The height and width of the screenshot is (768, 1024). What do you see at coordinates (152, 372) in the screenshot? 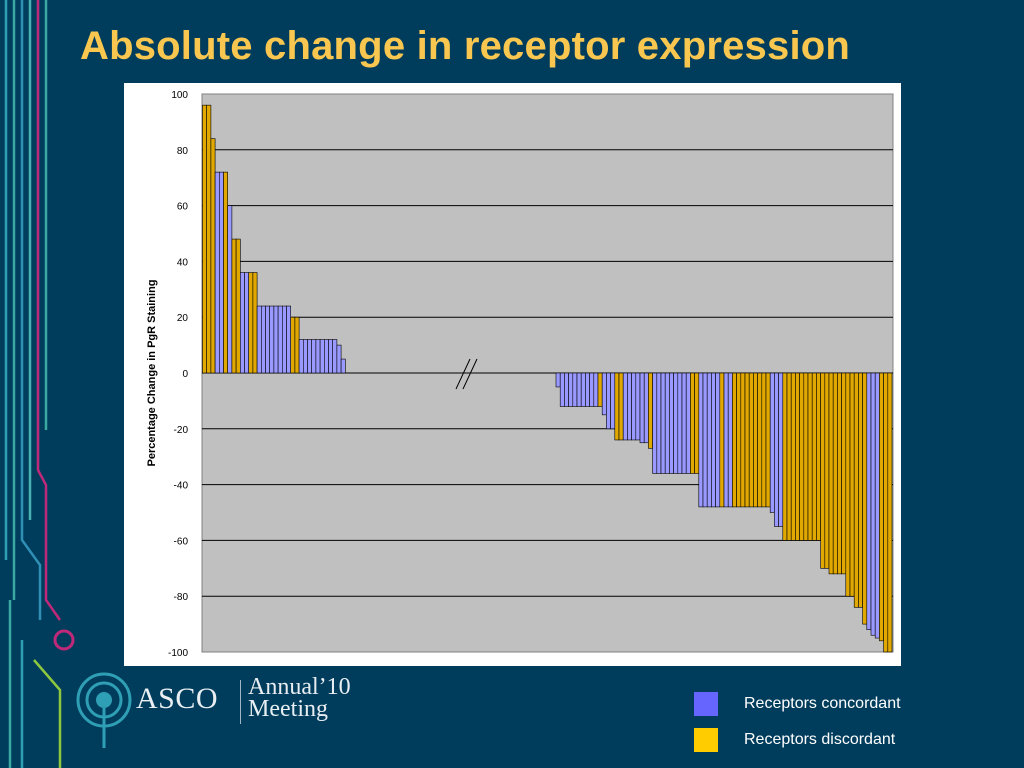
I see `y-axis-label: Percentage Change in PgR Staining` at bounding box center [152, 372].